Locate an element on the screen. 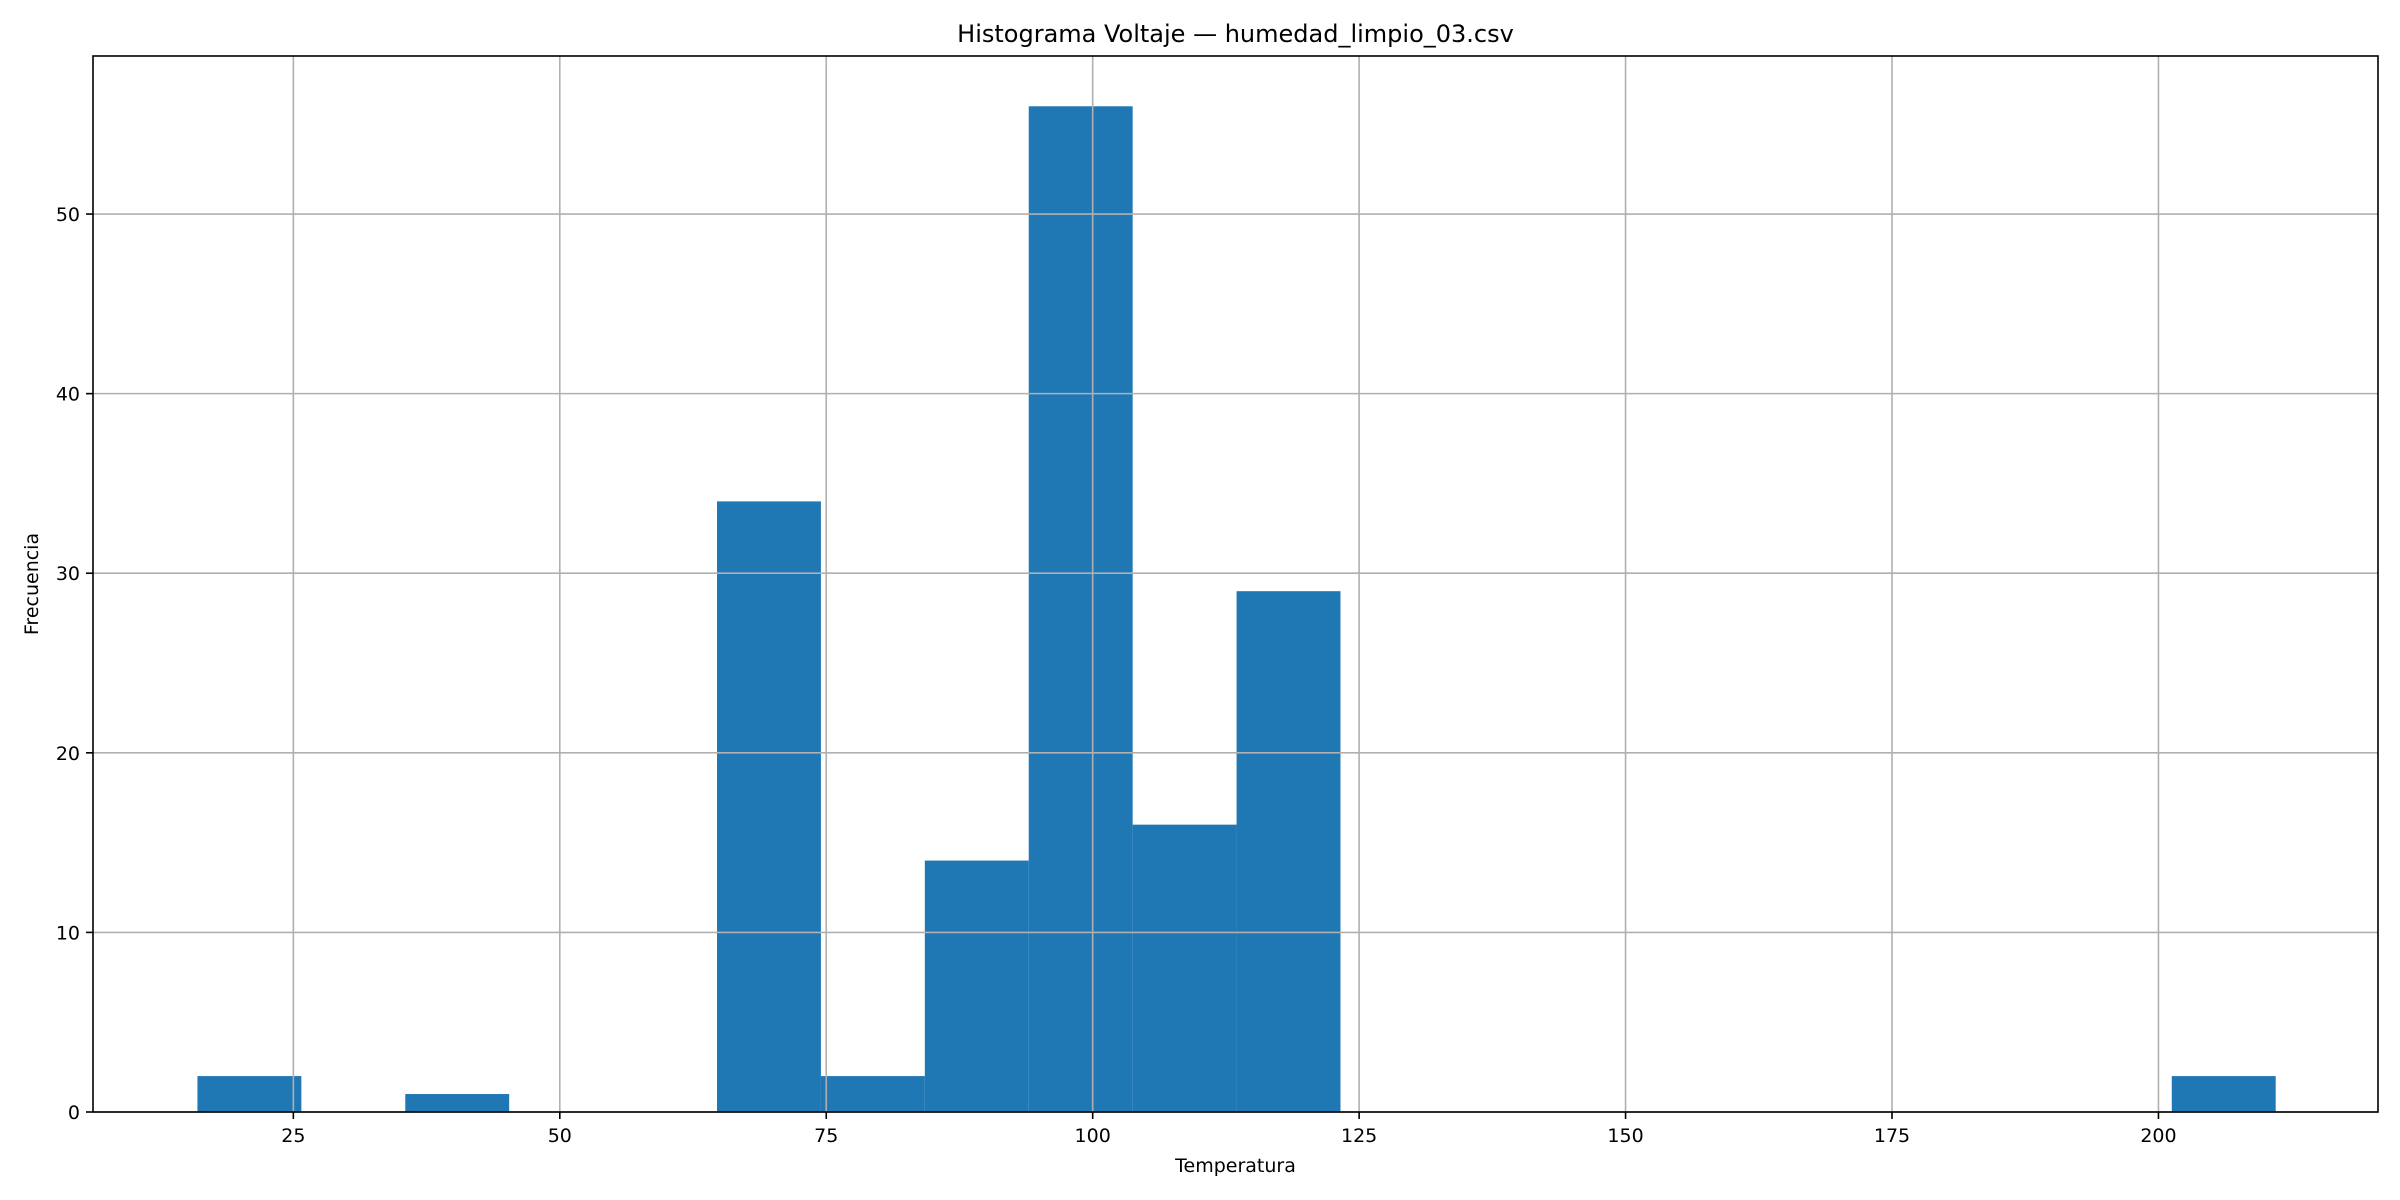  x-tick-label: 75 is located at coordinates (826, 1136).